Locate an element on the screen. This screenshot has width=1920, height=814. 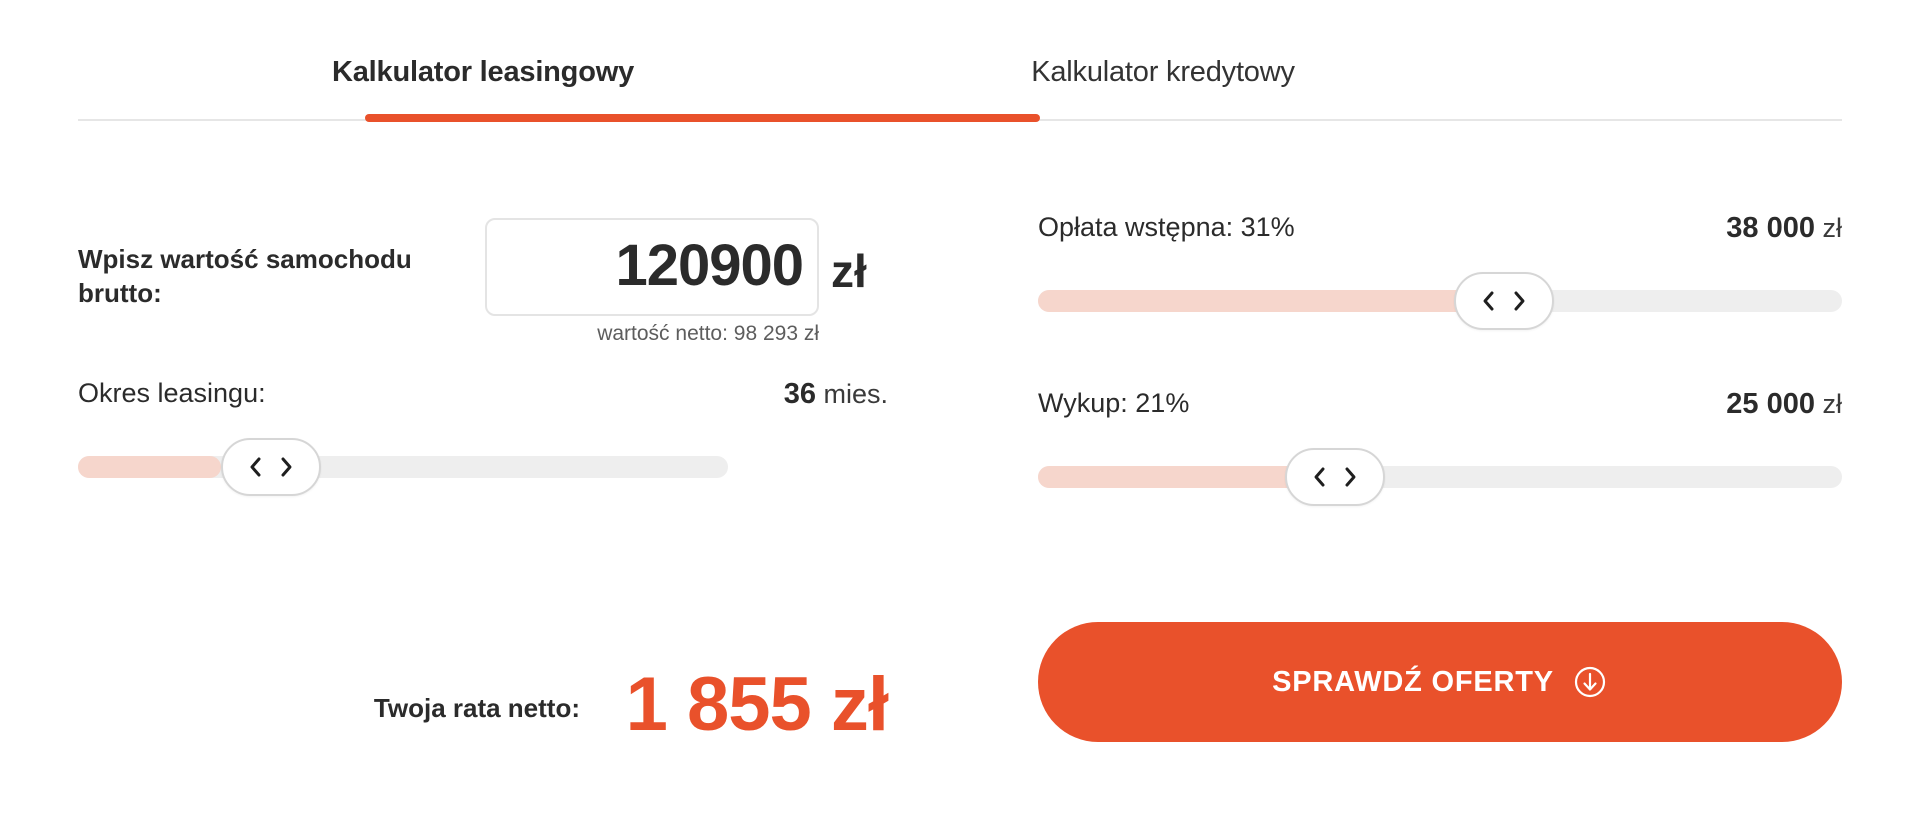
check-offers-button: SPRAWDŹ OFERTY is located at coordinates (1440, 682).